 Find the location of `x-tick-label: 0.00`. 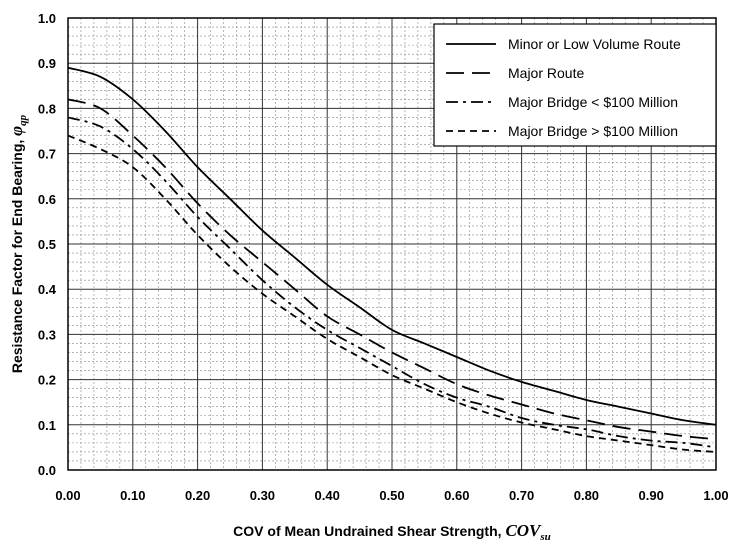

x-tick-label: 0.00 is located at coordinates (67, 495).